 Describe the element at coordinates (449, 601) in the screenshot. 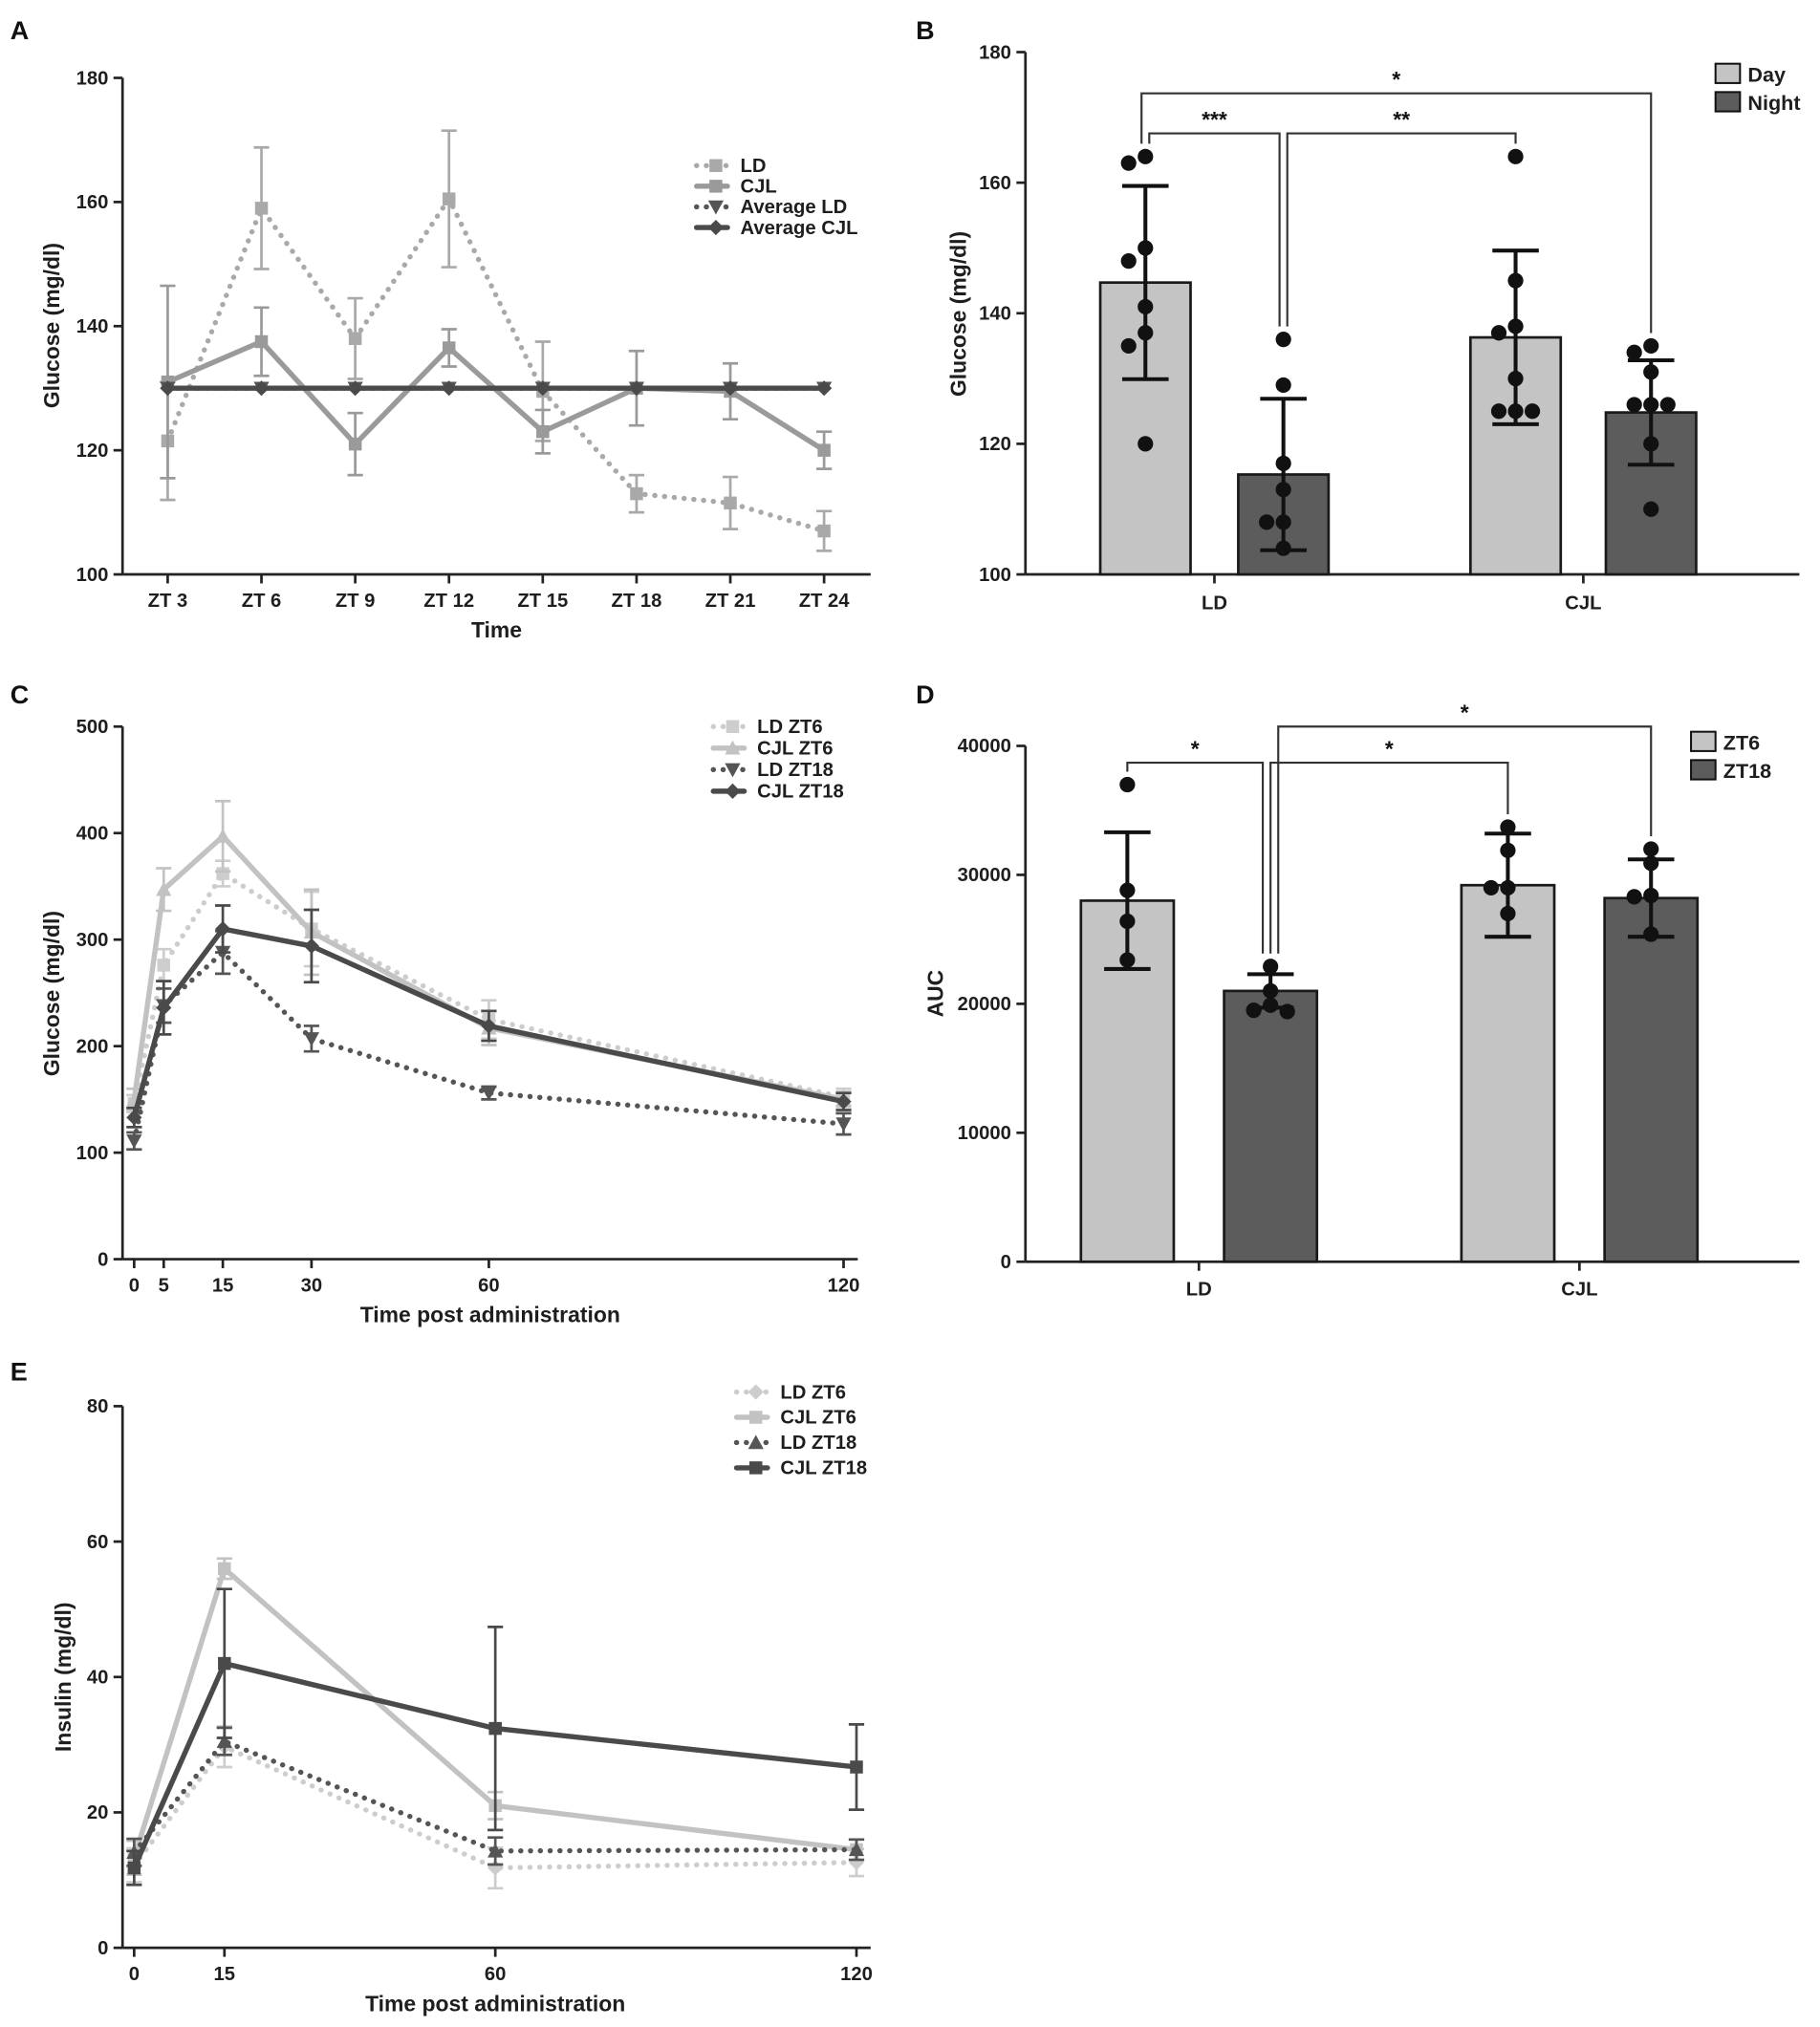

I see `x-tick-label: ZT 12` at that location.